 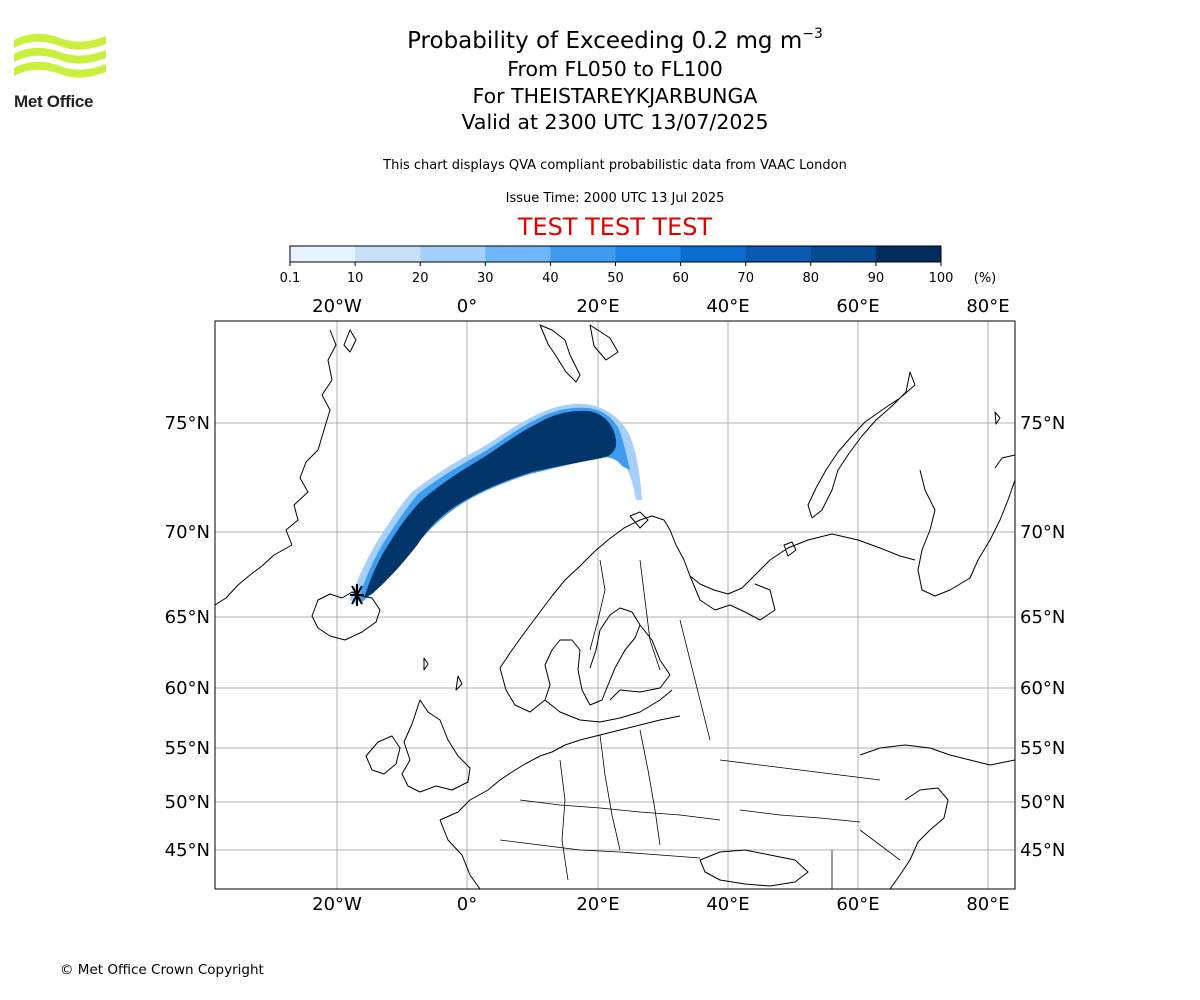 What do you see at coordinates (383, 755) in the screenshot?
I see `coast-ireland` at bounding box center [383, 755].